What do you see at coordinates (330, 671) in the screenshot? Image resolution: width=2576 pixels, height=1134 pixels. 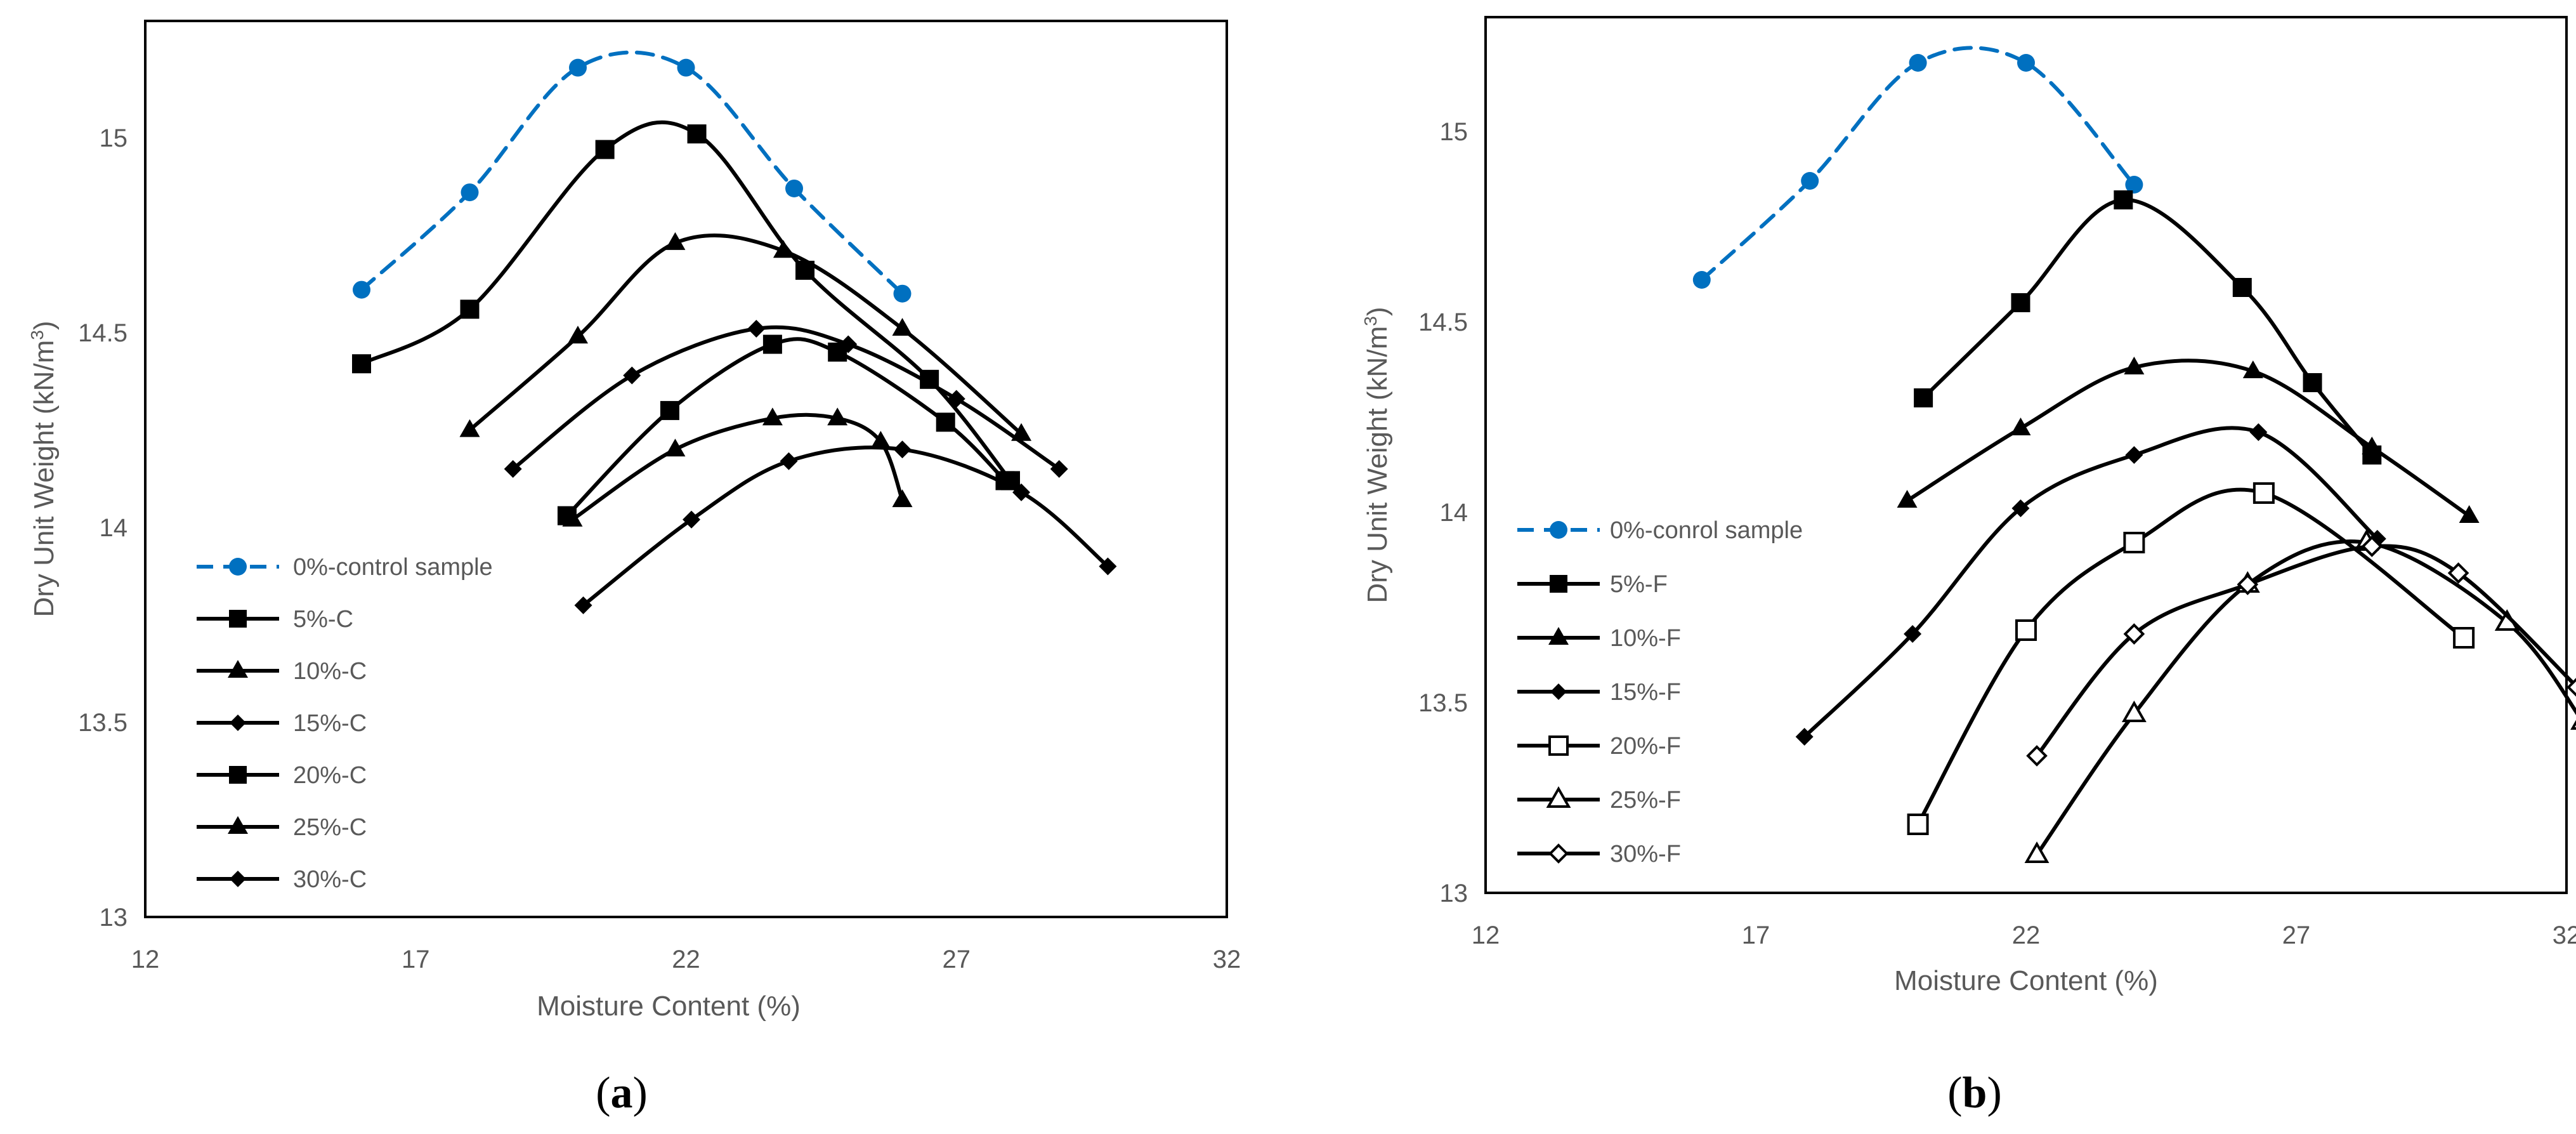 I see `legend-label: 10%-C` at bounding box center [330, 671].